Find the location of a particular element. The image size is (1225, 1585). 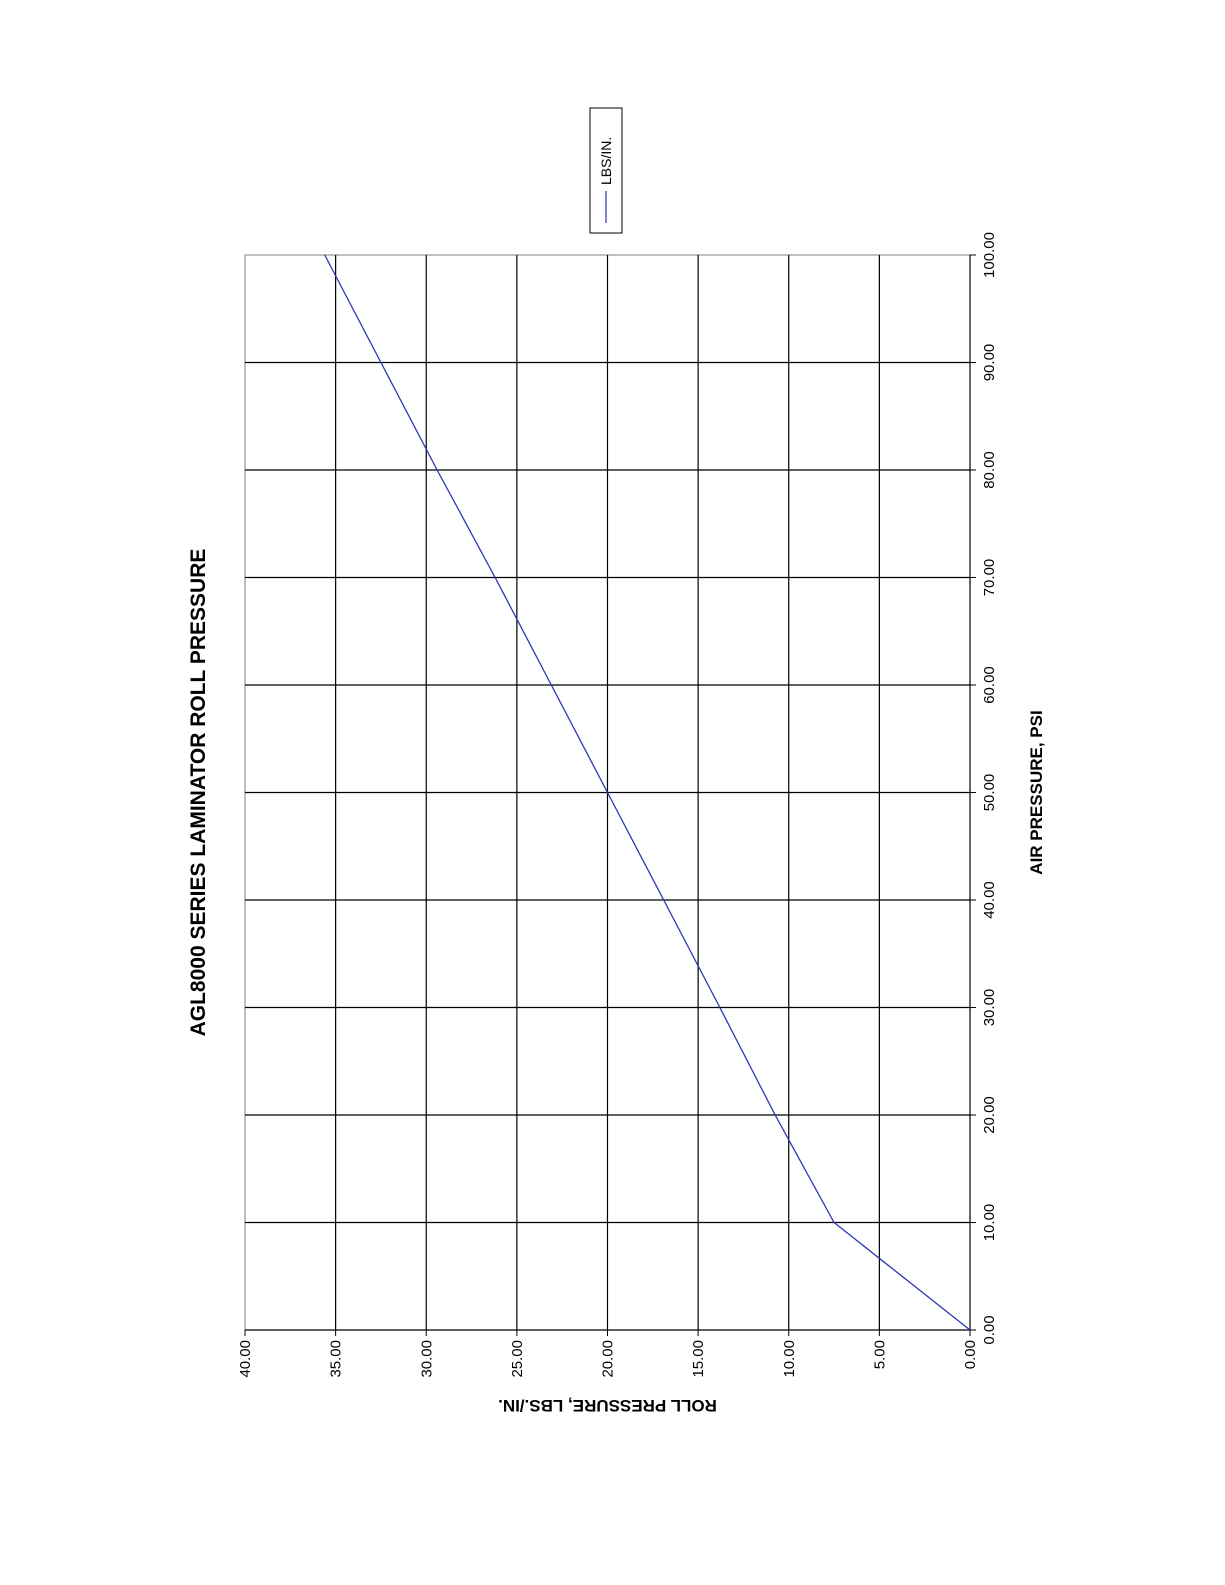

x-tick-label: 50.00 is located at coordinates (989, 793).